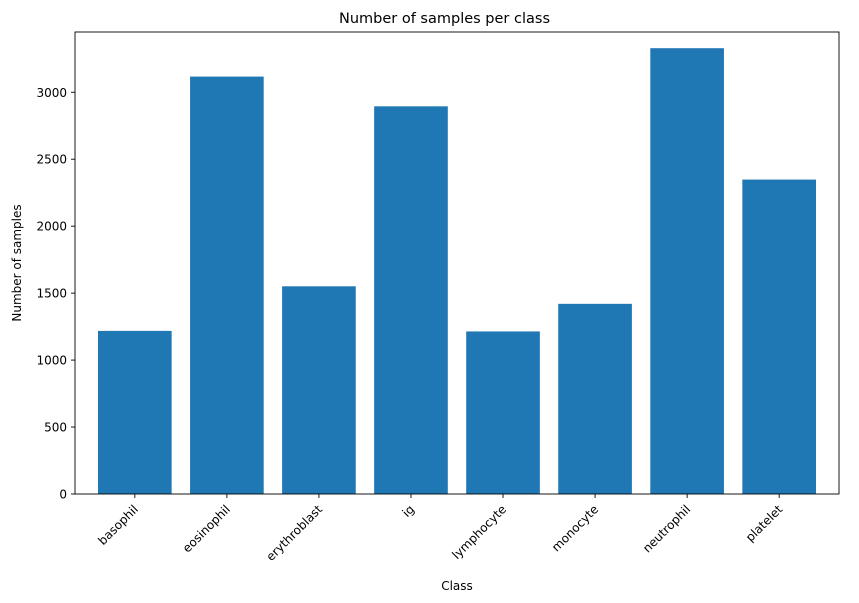 Image resolution: width=859 pixels, height=603 pixels. What do you see at coordinates (411, 300) in the screenshot?
I see `bar-ig` at bounding box center [411, 300].